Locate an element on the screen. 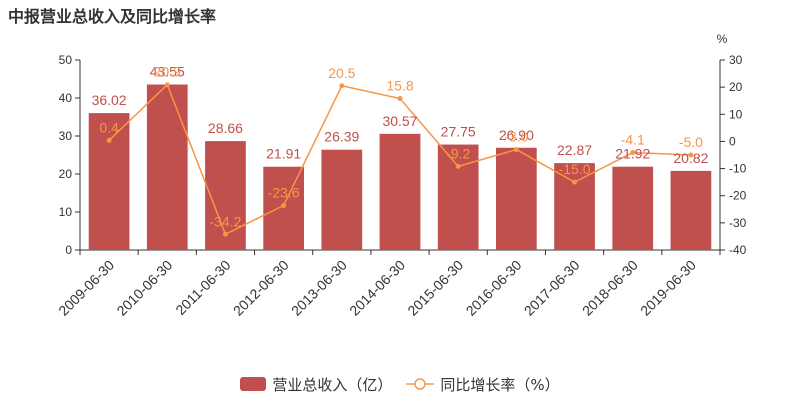  left-tick-label: 40 is located at coordinates (66, 98).